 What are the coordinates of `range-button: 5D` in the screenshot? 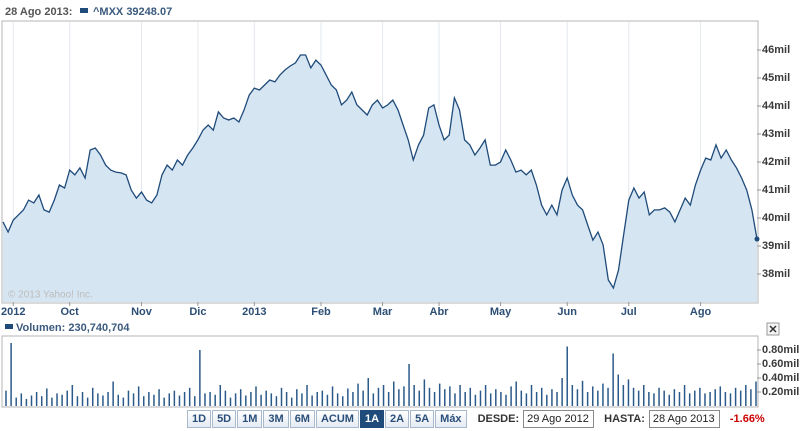 It's located at (224, 419).